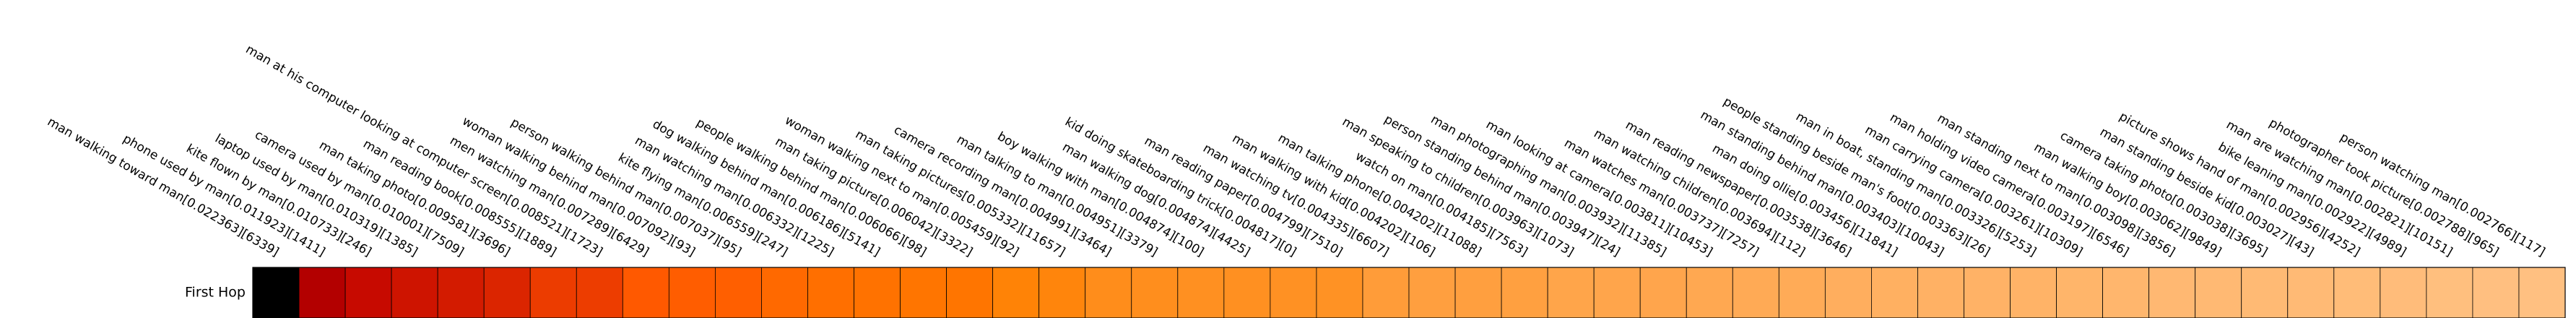 The width and height of the screenshot is (2576, 318). I want to click on heatmap-row, so click(1409, 292).